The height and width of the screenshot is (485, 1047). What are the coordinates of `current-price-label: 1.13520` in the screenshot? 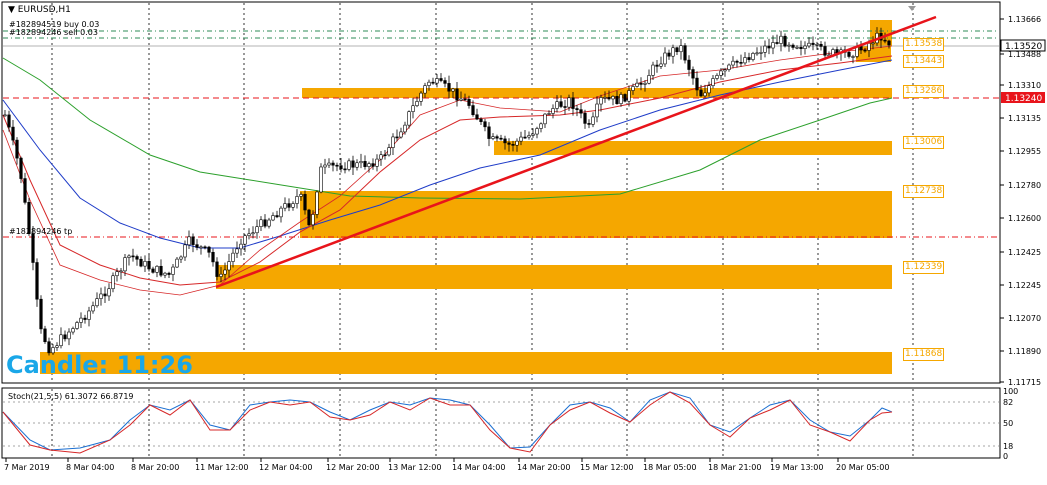 It's located at (1023, 47).